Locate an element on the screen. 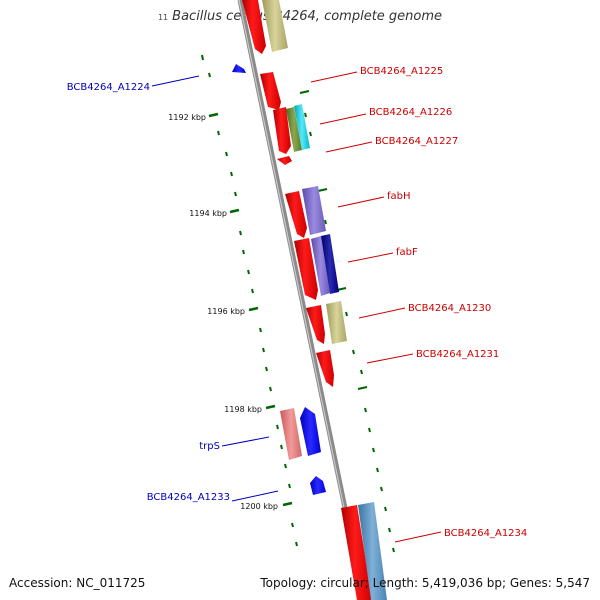 The image size is (600, 600). gene-arrow-A1230 is located at coordinates (315, 324).